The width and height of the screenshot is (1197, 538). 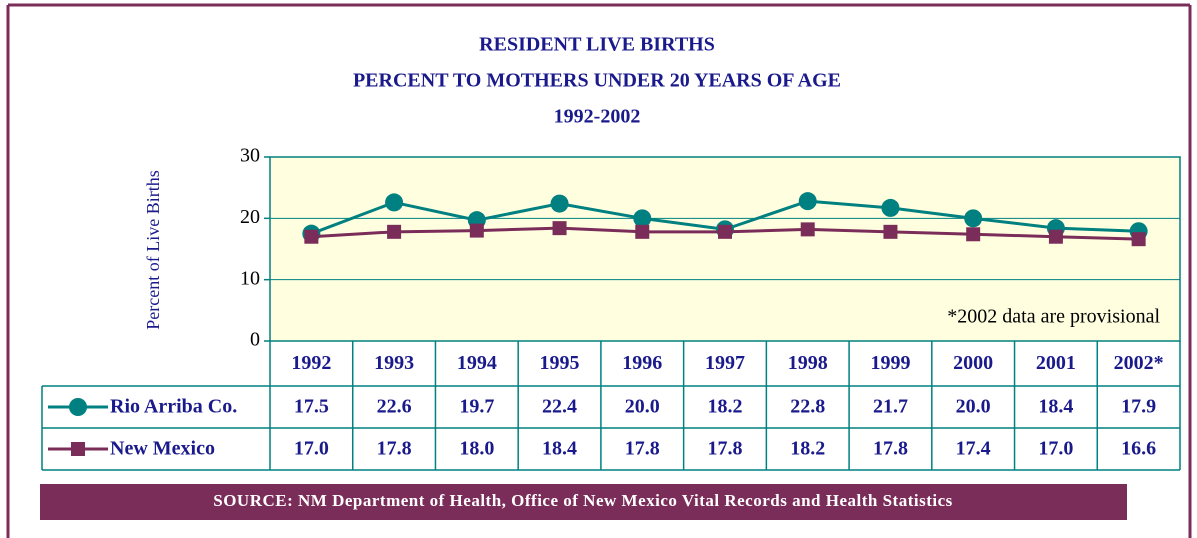 I want to click on source-box, so click(x=583, y=502).